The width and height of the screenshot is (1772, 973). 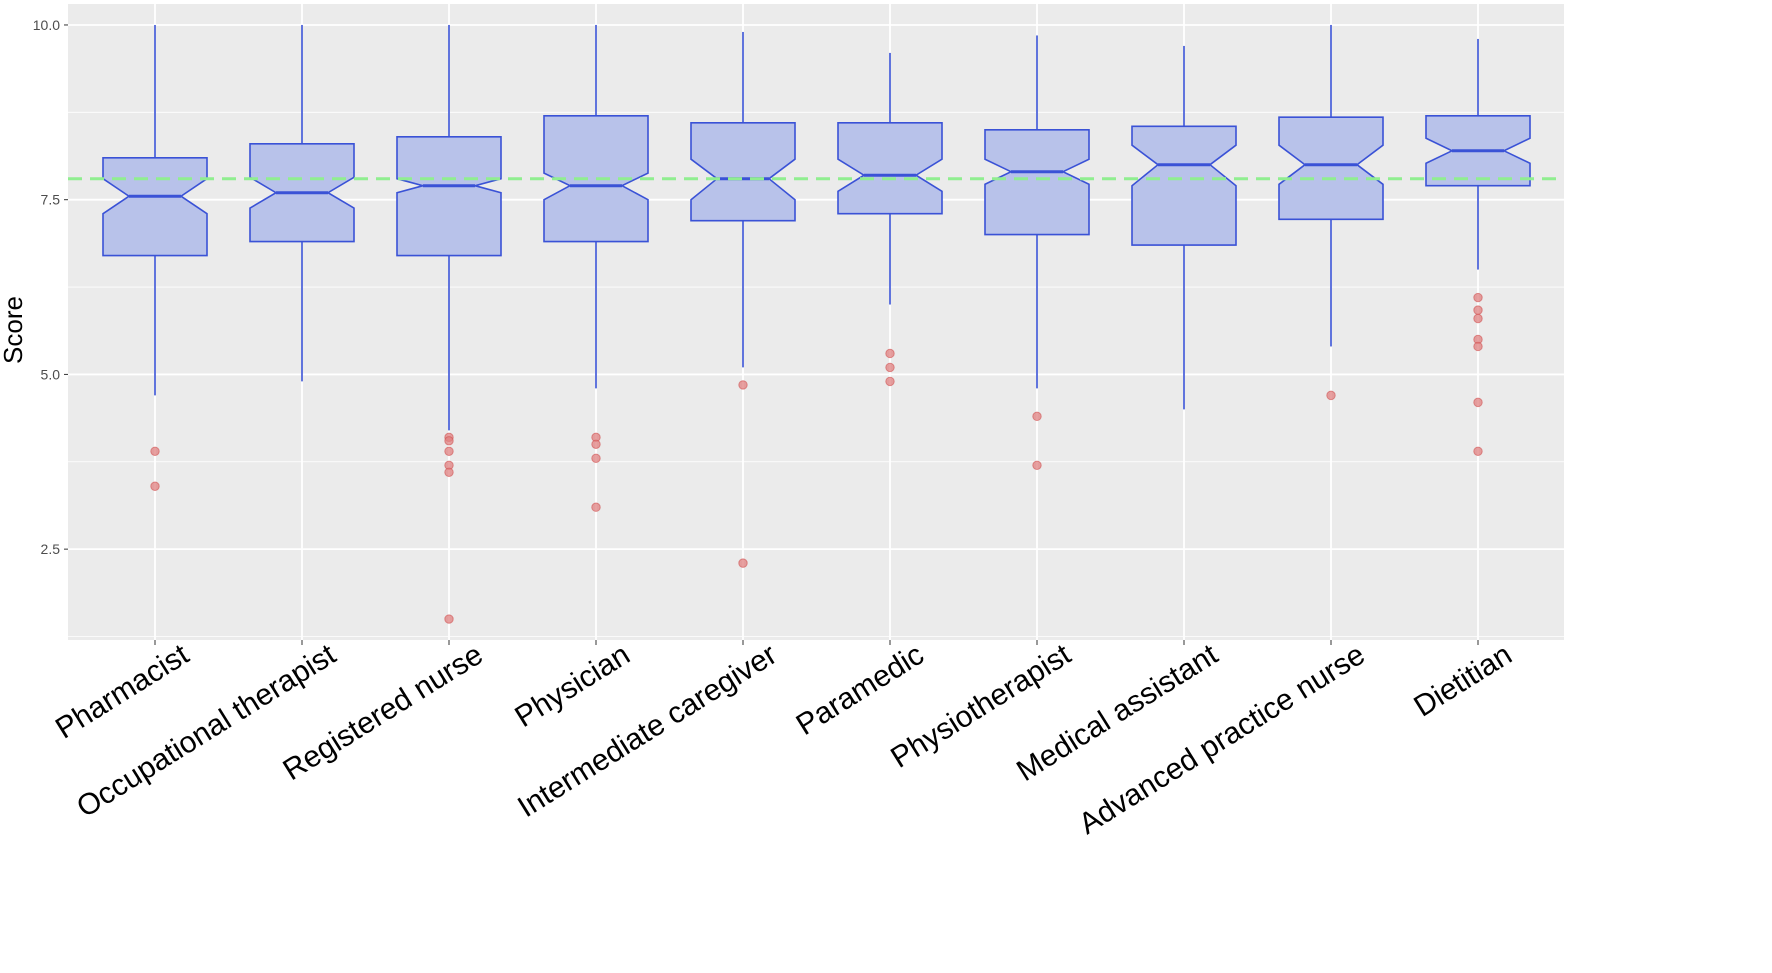 What do you see at coordinates (50, 287) in the screenshot?
I see `y-axis-ticks: 2.5 5.0 7.5 10.0` at bounding box center [50, 287].